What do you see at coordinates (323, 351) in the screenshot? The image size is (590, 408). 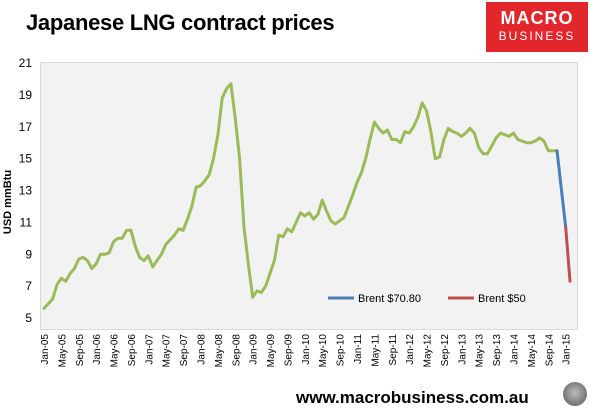 I see `x-tick-label: May-10` at bounding box center [323, 351].